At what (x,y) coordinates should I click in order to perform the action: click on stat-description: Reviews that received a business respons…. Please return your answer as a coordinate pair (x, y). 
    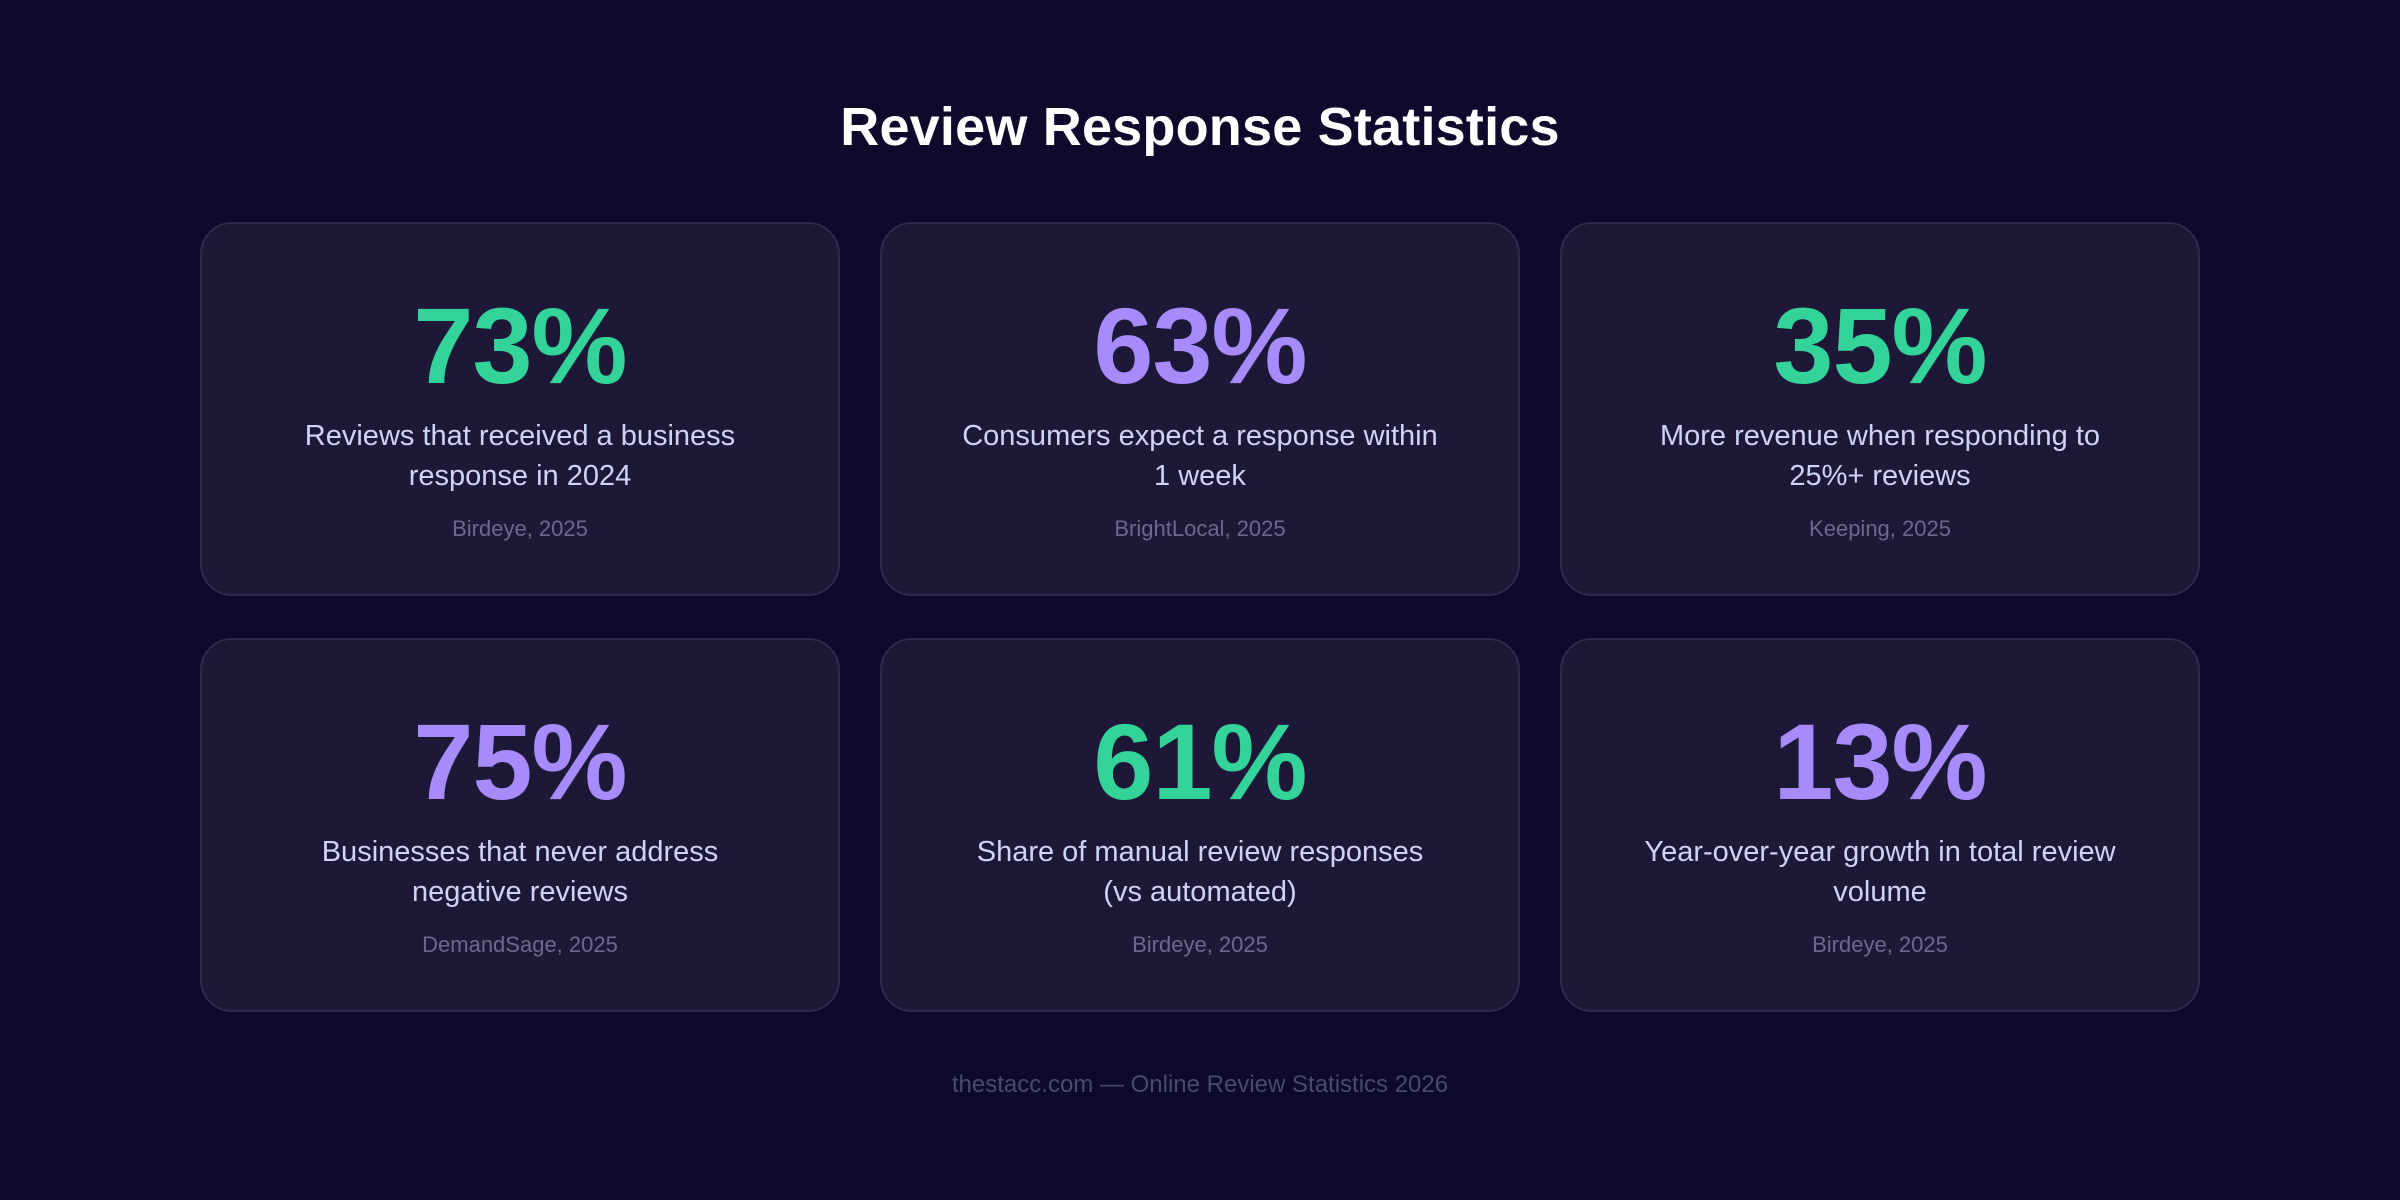
    Looking at the image, I should click on (520, 456).